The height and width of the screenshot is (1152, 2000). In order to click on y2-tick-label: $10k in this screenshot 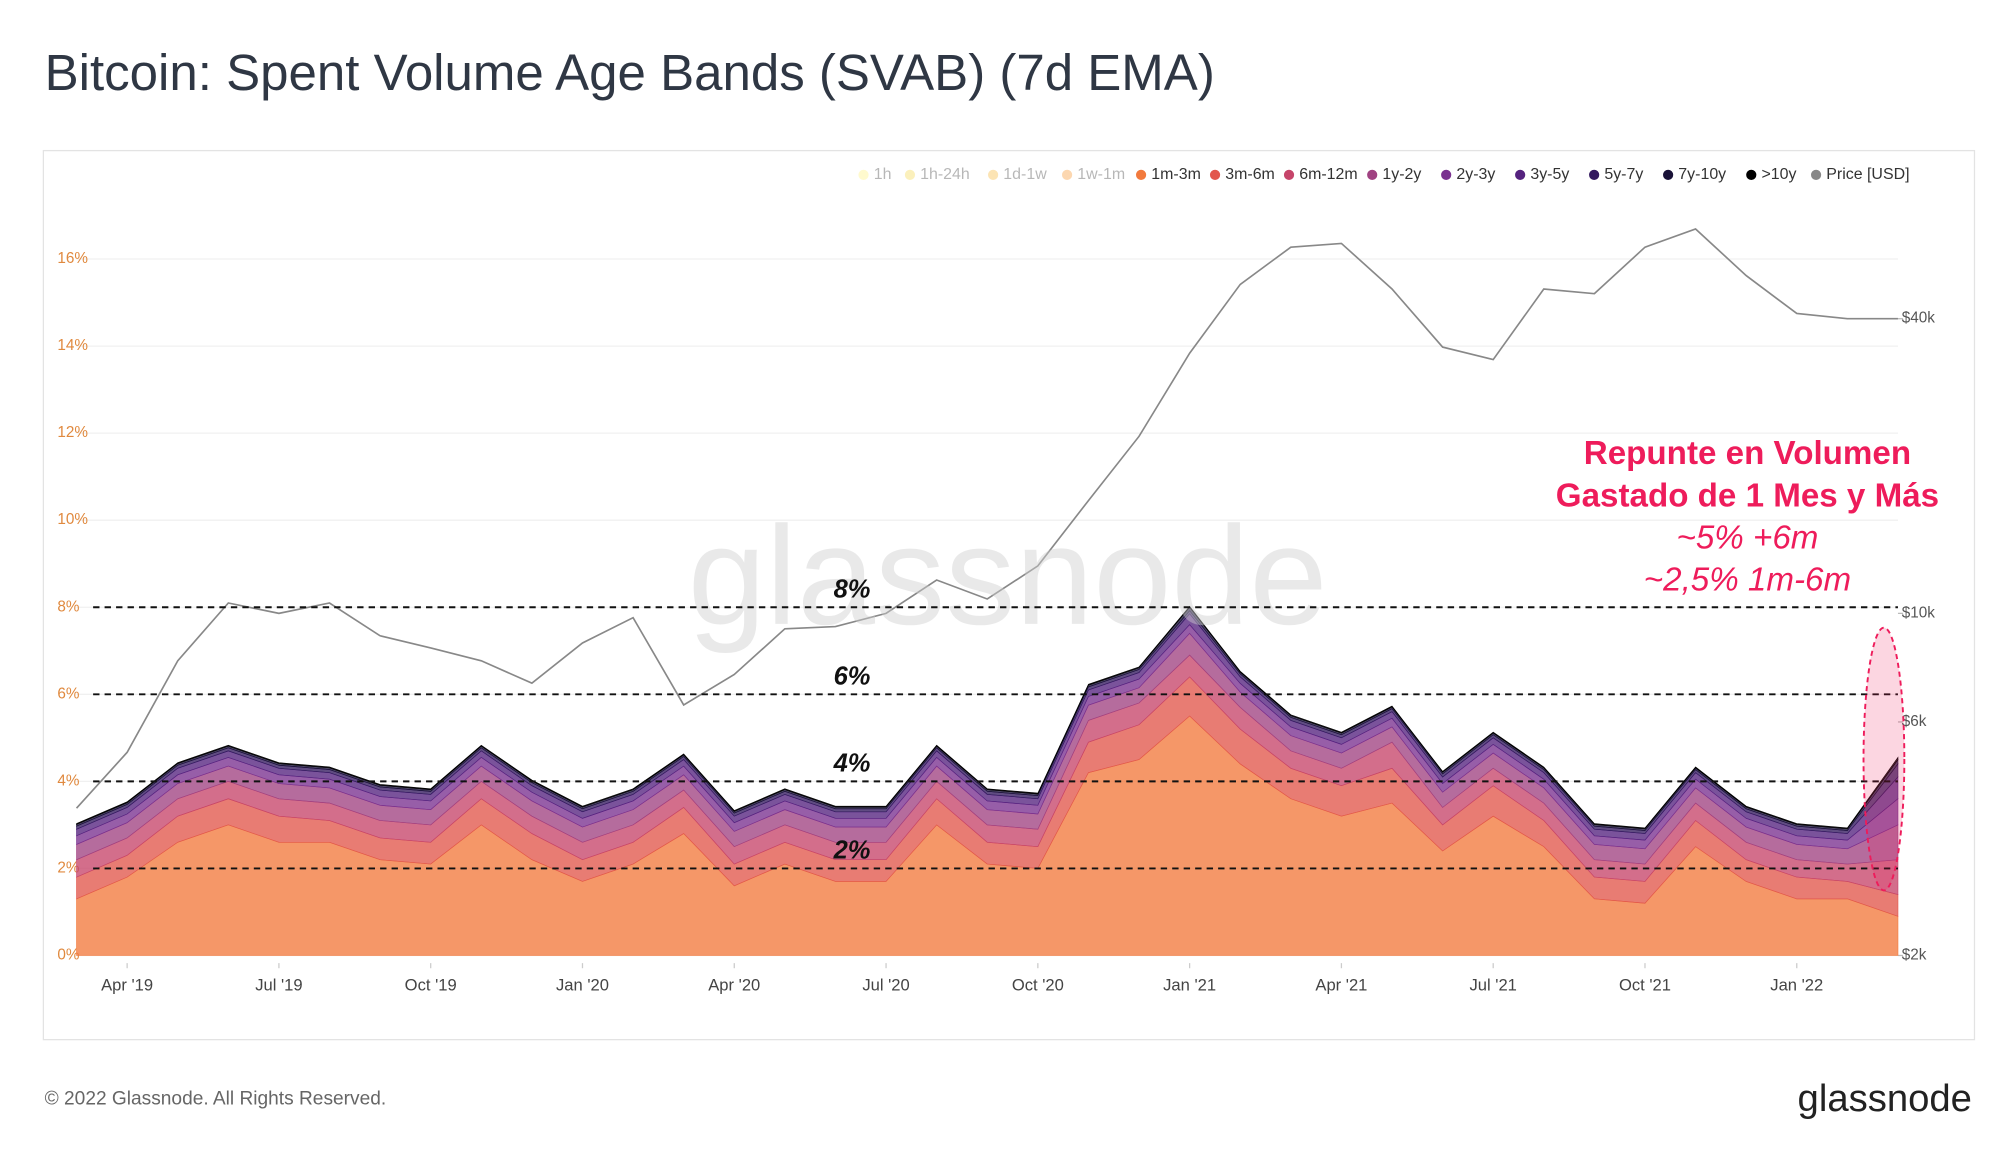, I will do `click(1919, 612)`.